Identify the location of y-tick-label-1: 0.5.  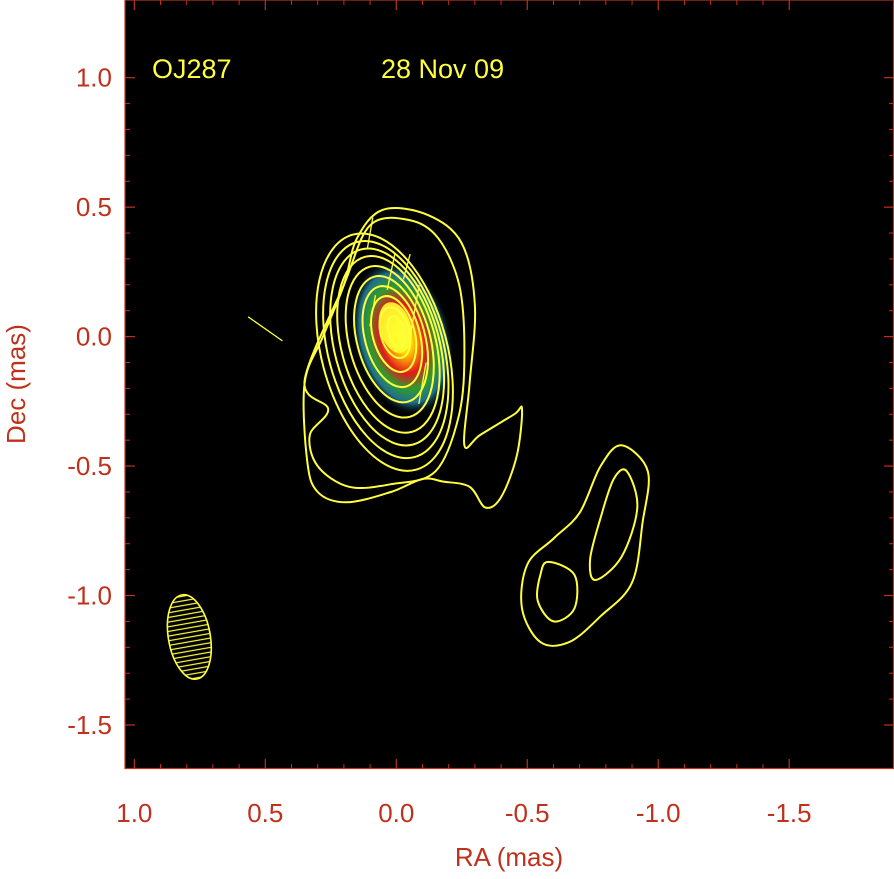
(94, 207).